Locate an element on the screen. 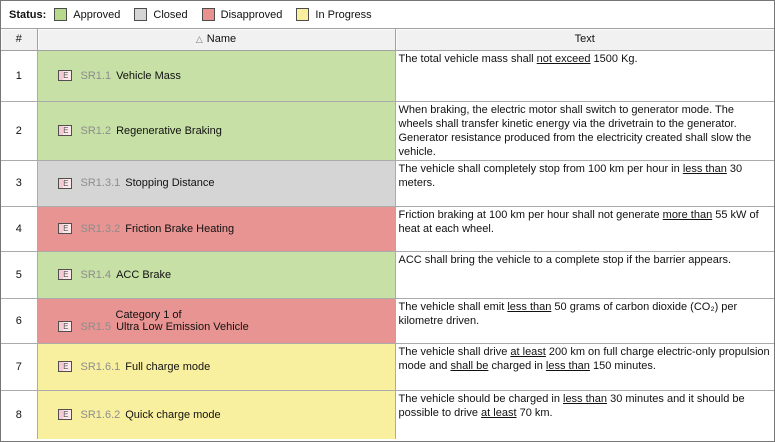 The width and height of the screenshot is (775, 442). legend-item-disapproved: Disapproved is located at coordinates (242, 14).